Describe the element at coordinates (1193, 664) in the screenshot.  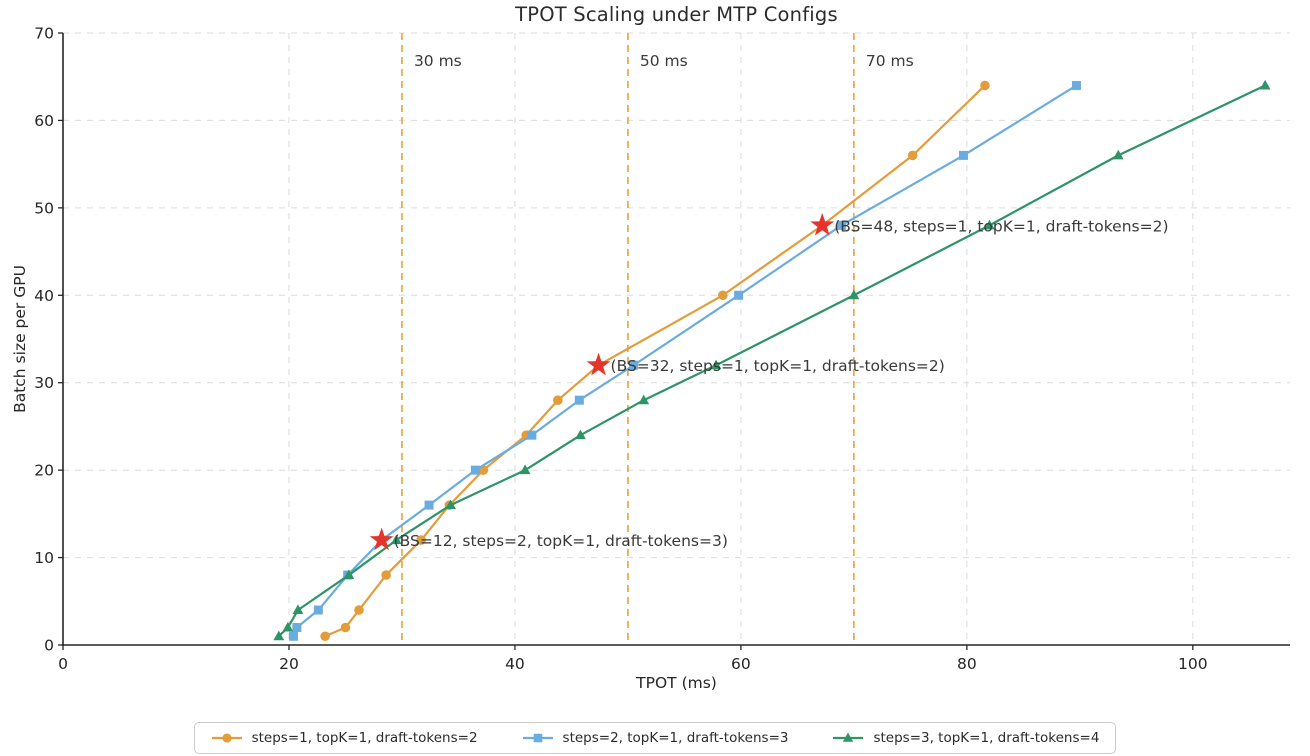
I see `x-tick-label: 100` at that location.